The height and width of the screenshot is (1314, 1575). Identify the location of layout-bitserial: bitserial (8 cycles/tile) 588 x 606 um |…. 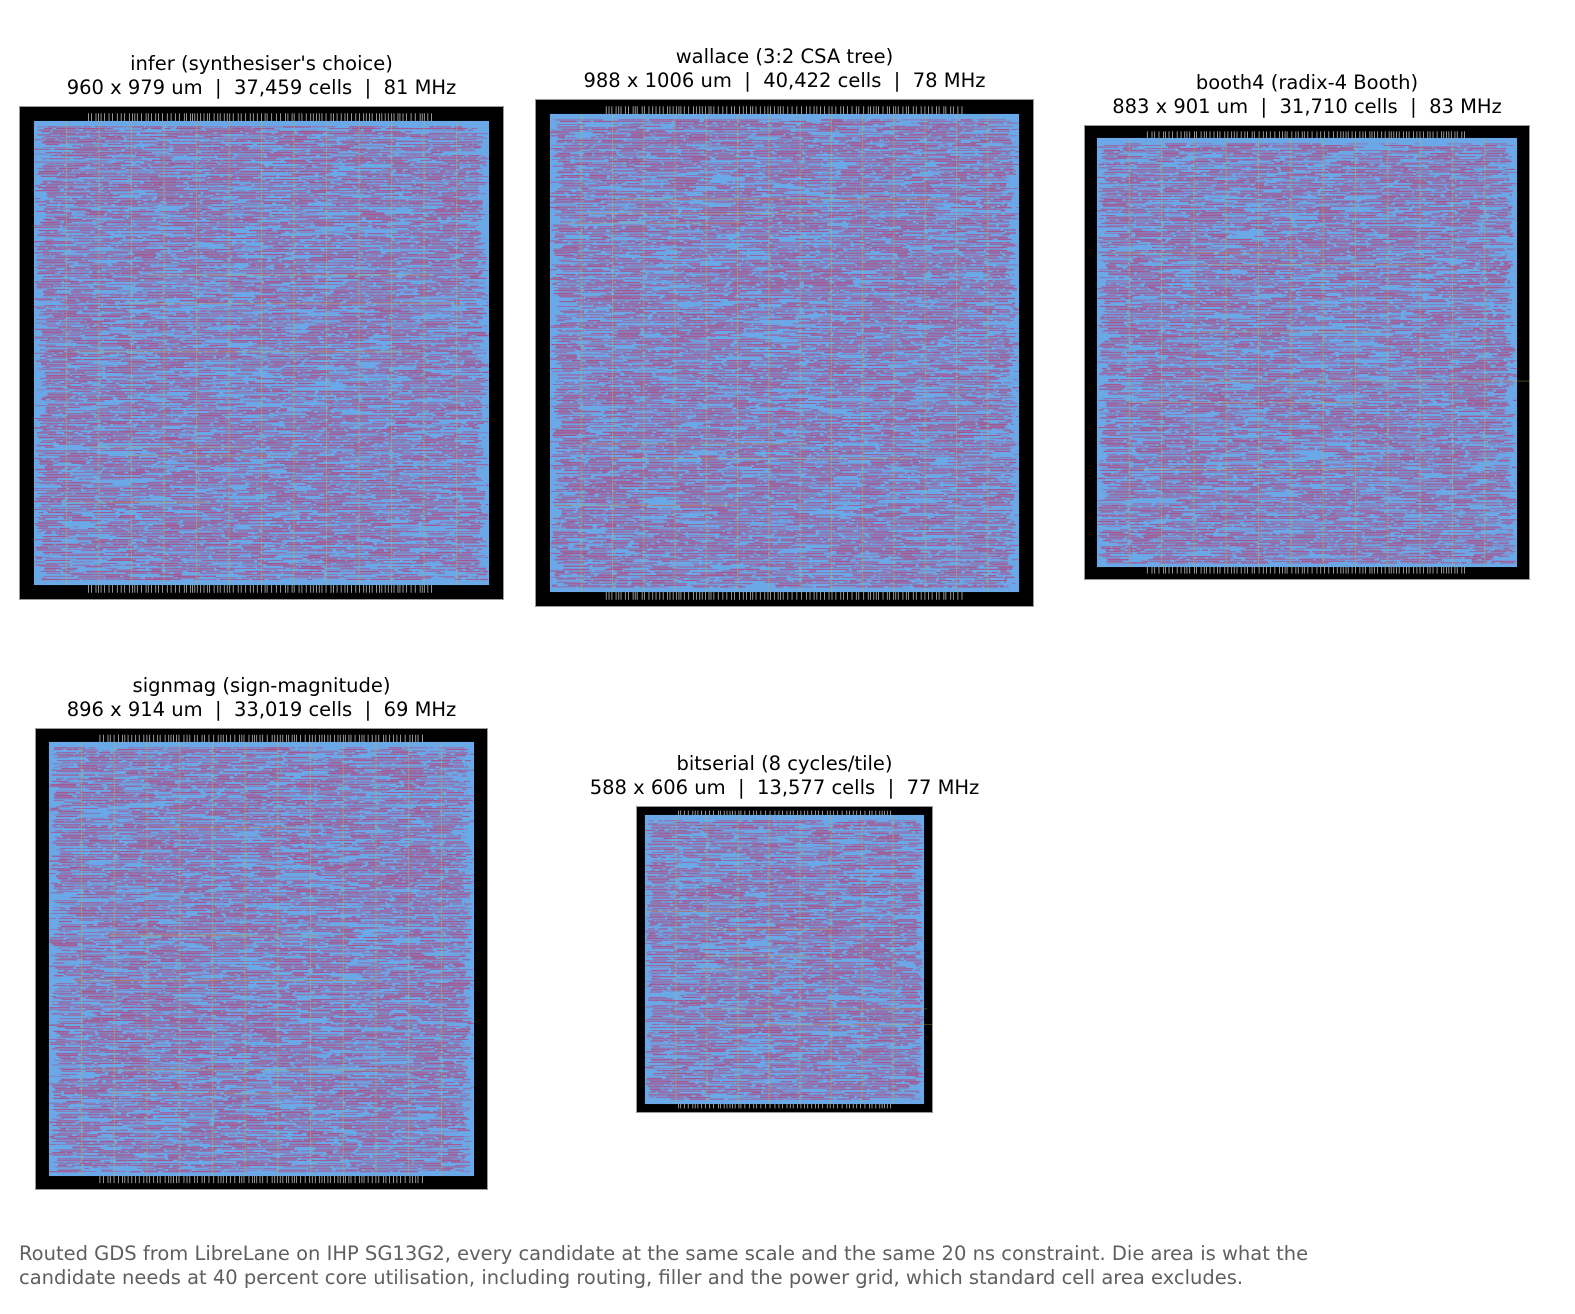
(784, 932).